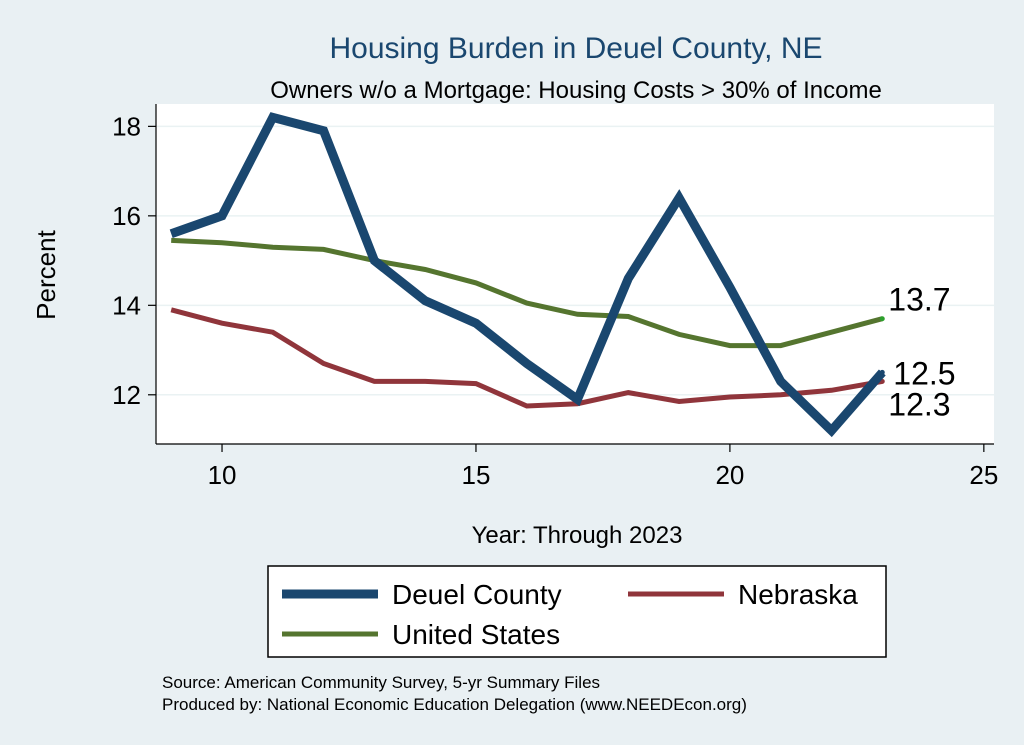 The height and width of the screenshot is (745, 1024). What do you see at coordinates (126, 305) in the screenshot?
I see `y-tick-label: 14` at bounding box center [126, 305].